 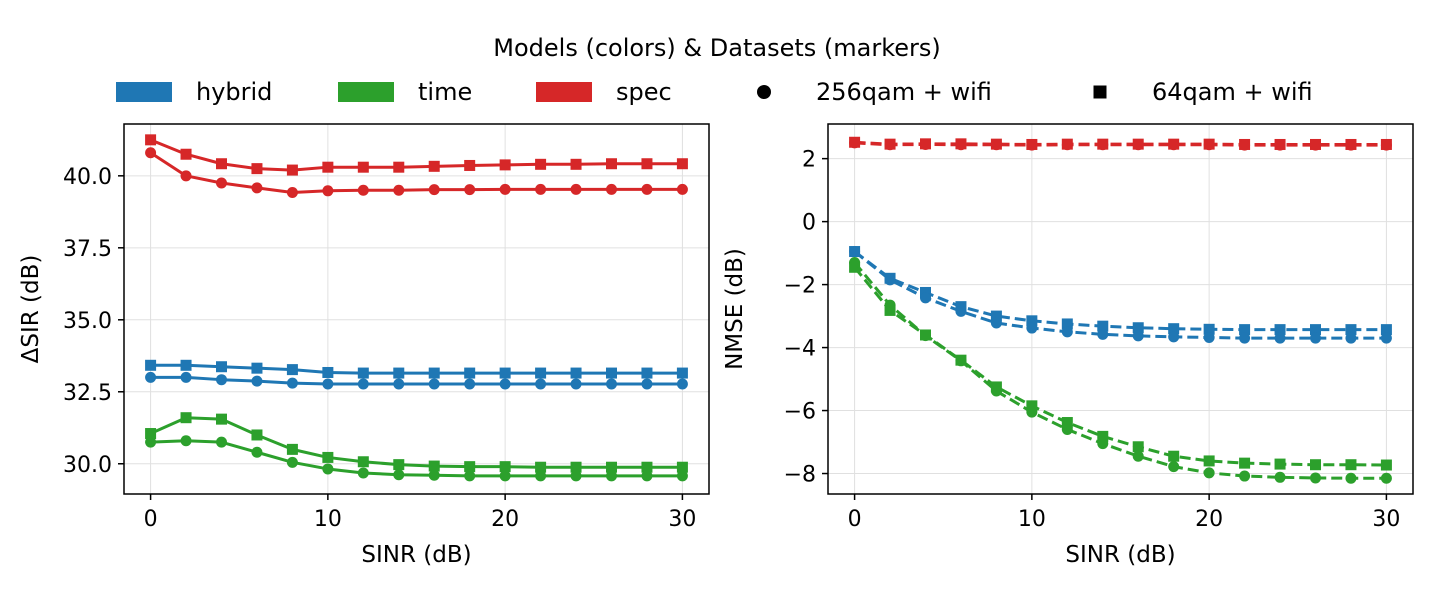 What do you see at coordinates (416, 458) in the screenshot?
I see `sir-series-line-time-256qam` at bounding box center [416, 458].